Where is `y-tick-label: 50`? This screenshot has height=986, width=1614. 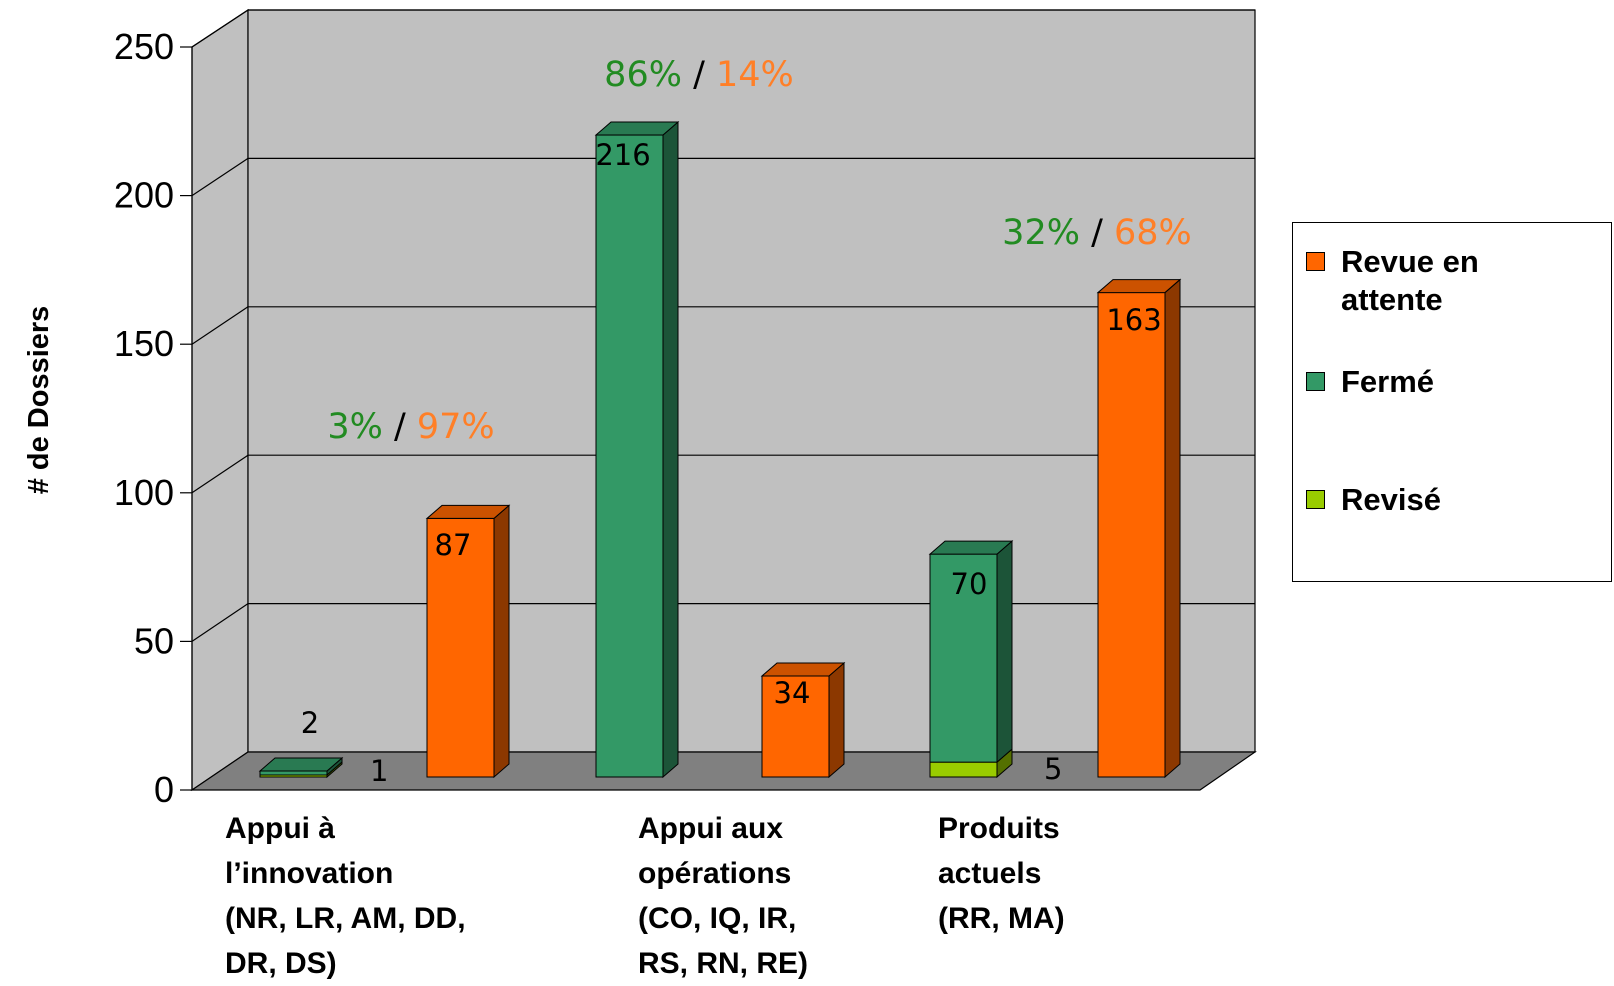
y-tick-label: 50 is located at coordinates (154, 640).